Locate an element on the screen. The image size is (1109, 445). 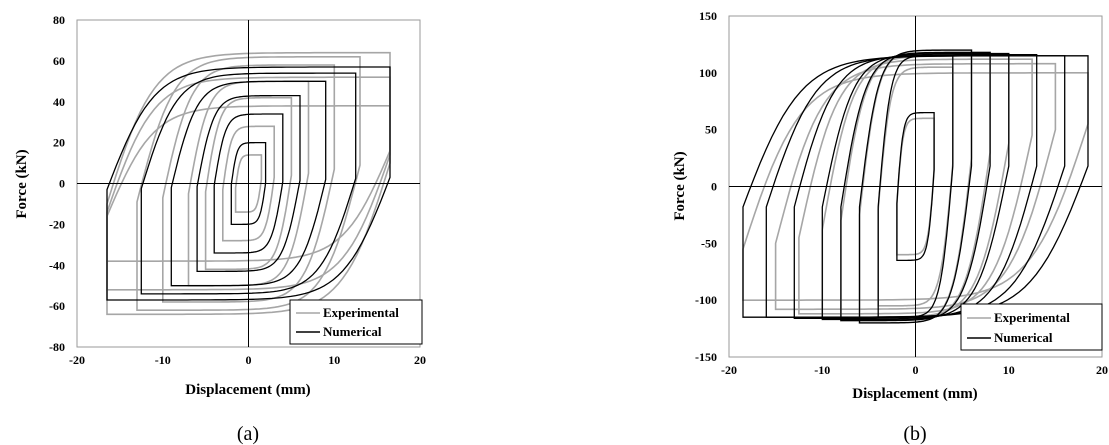
chart-a-x-tick-label: 0 is located at coordinates (249, 360).